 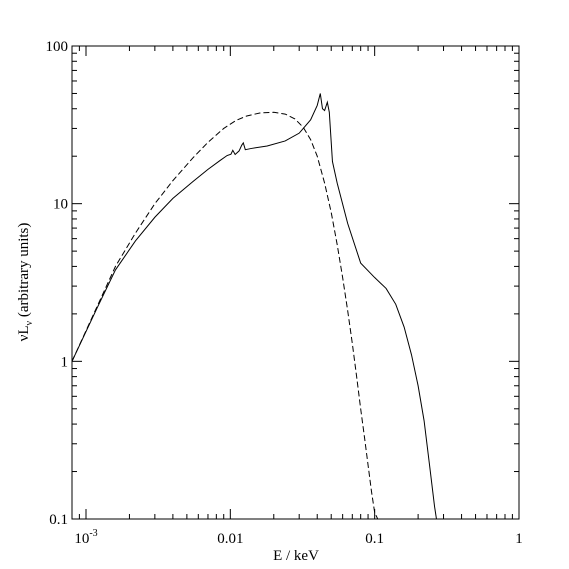 I want to click on y-axis-label: νLν (arbitrary units), so click(x=25, y=282).